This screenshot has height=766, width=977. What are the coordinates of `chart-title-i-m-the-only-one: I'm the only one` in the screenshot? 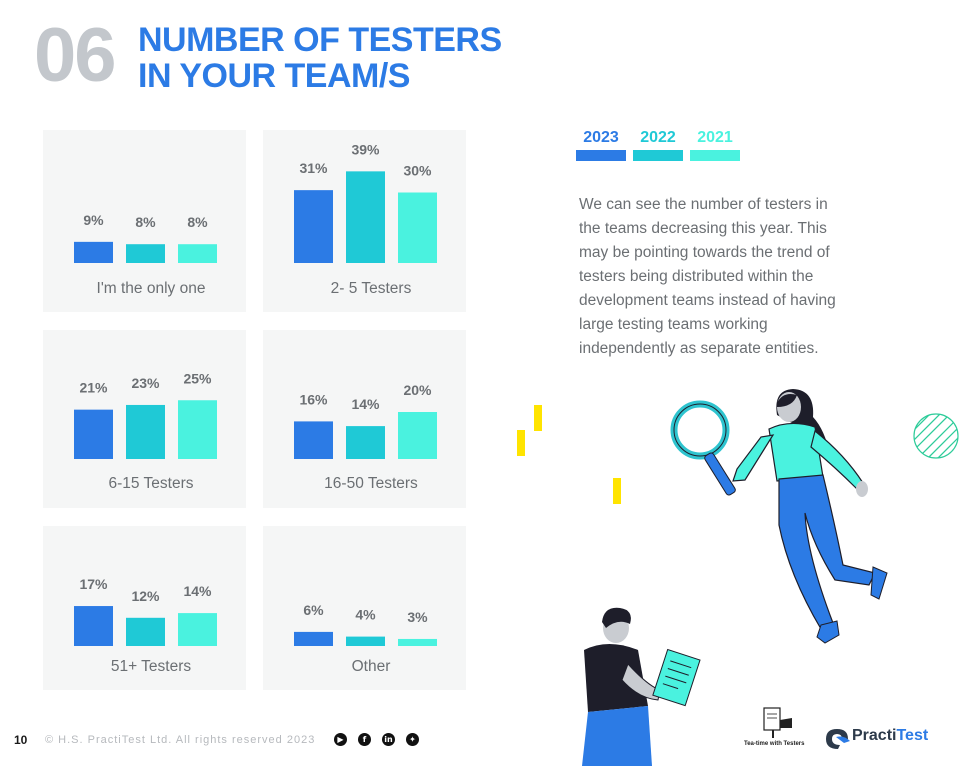 It's located at (151, 288).